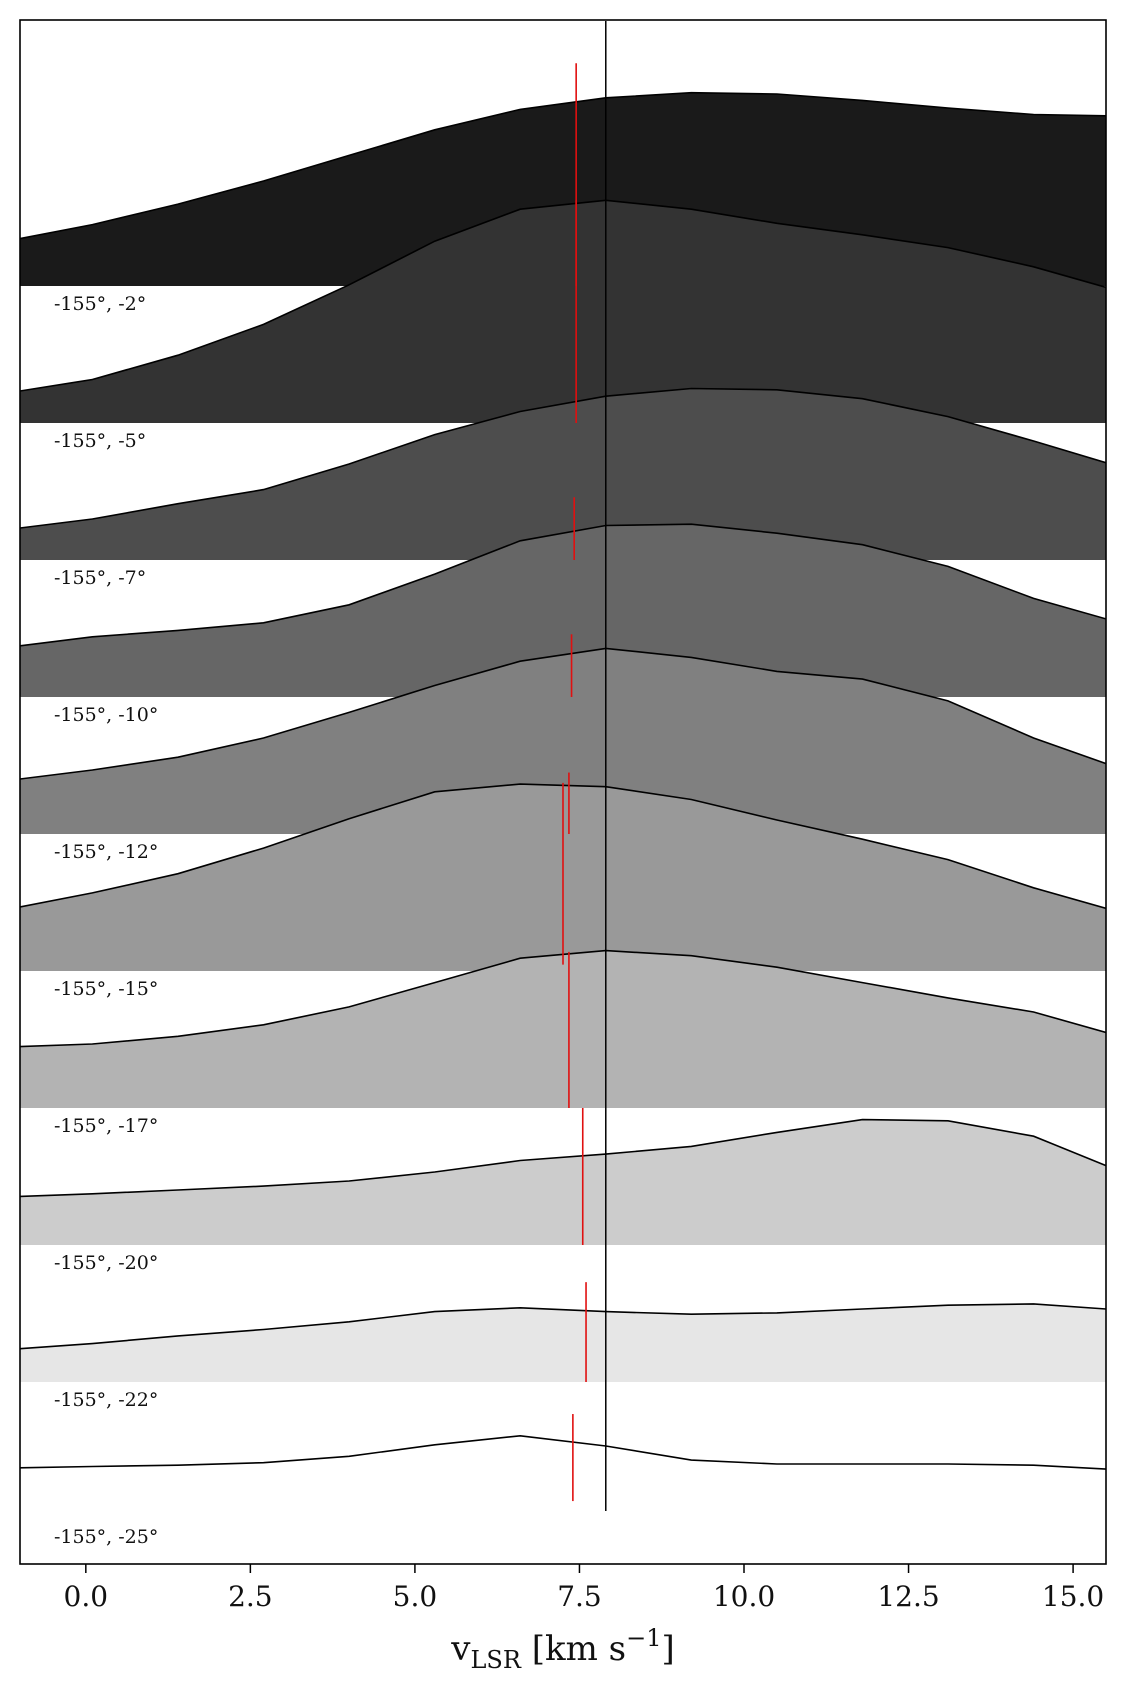  I want to click on x-axis: 0.0 2.5 5.0 7.5 10.0 12.5 15.0, so click(584, 1588).